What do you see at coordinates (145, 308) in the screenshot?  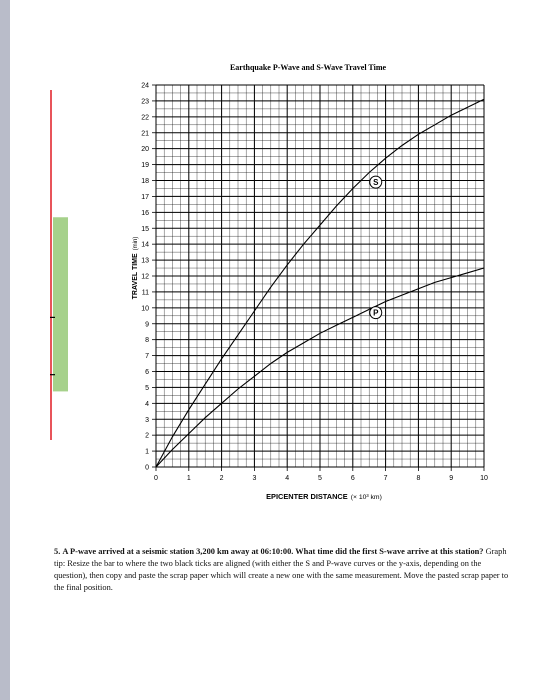 I see `y-tick-label: 10` at bounding box center [145, 308].